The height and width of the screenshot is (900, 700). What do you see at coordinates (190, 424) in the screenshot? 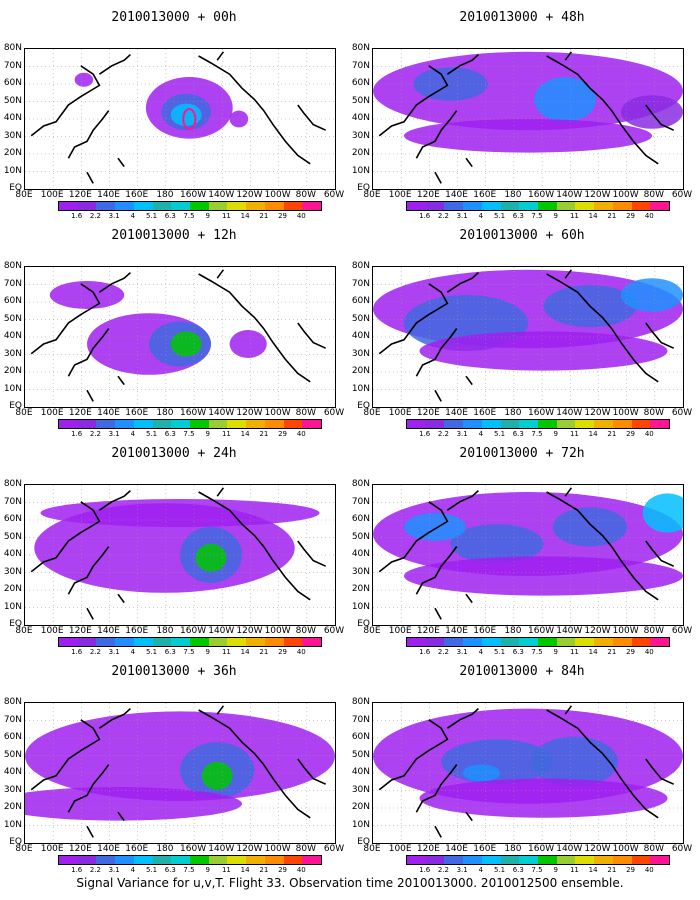
I see `colorbar` at bounding box center [190, 424].